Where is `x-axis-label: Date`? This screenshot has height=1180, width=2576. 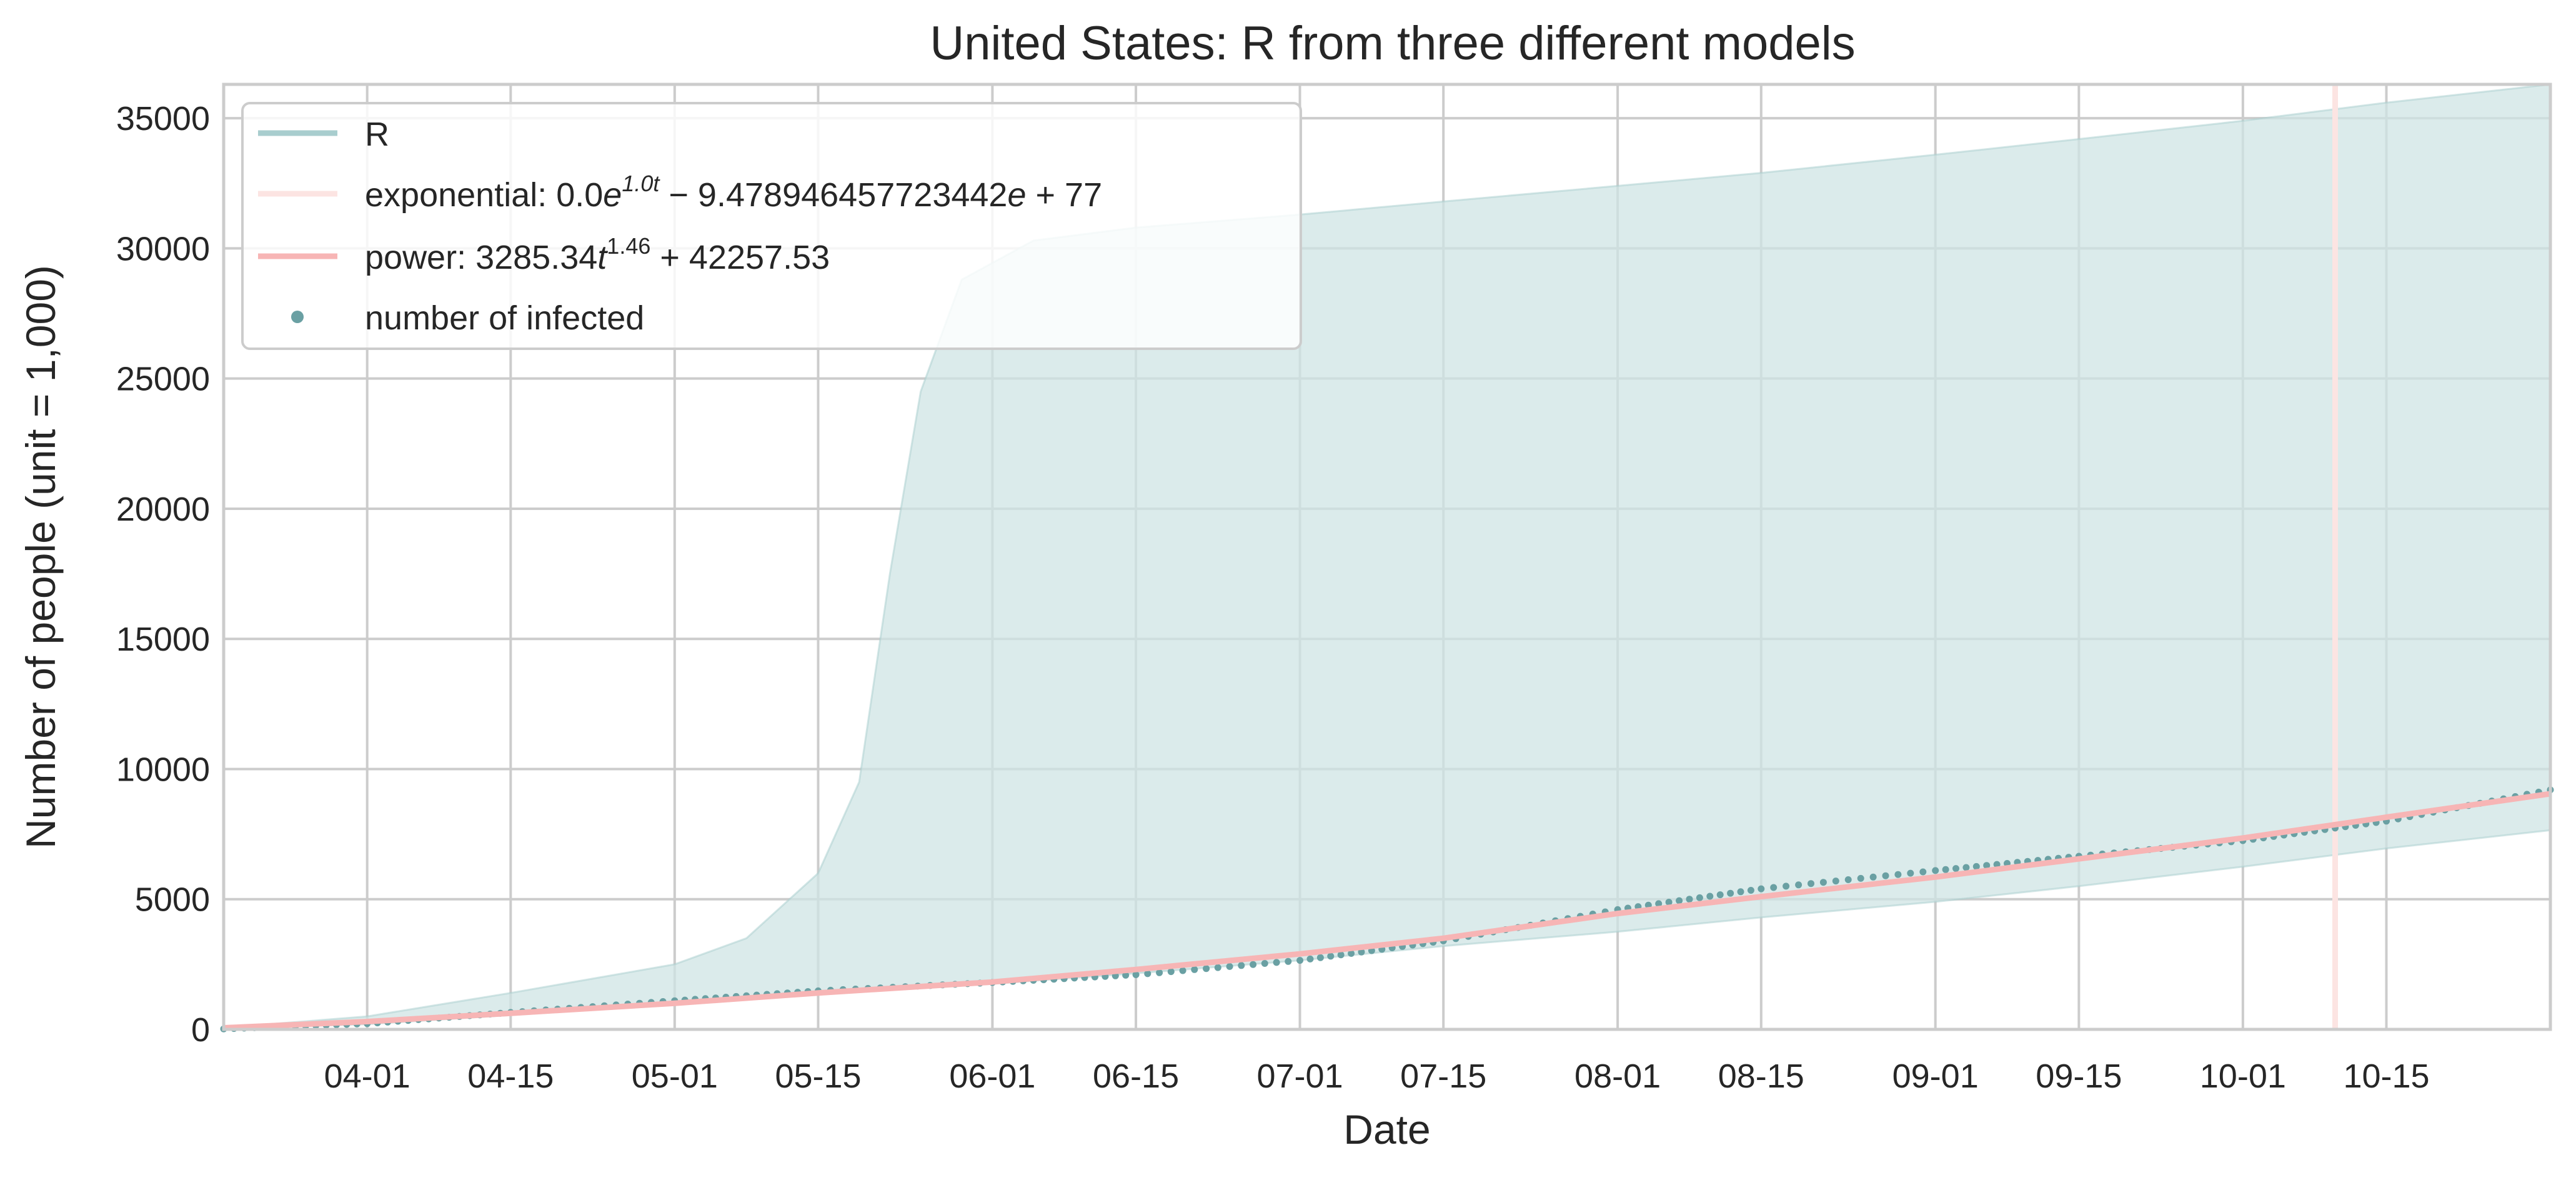 x-axis-label: Date is located at coordinates (1386, 1129).